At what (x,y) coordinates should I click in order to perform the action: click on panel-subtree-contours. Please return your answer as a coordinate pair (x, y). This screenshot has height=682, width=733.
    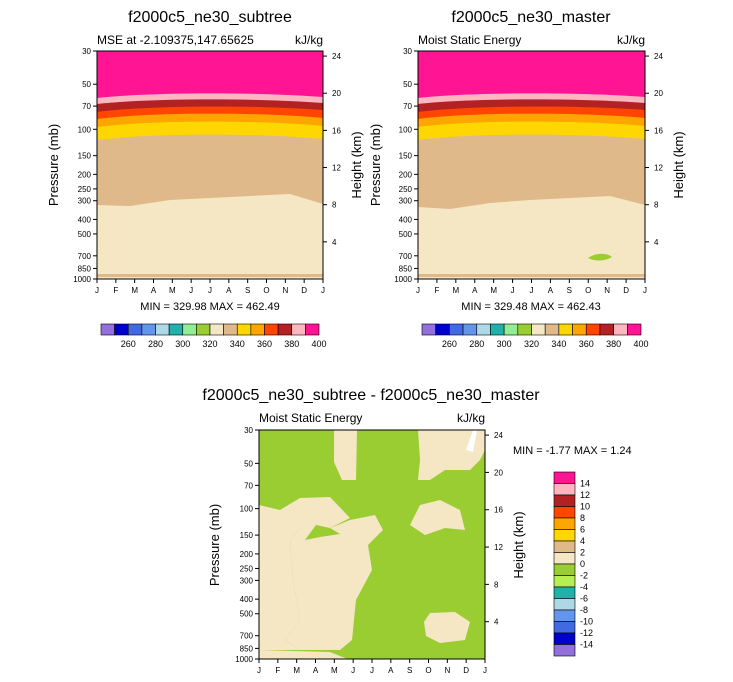
    Looking at the image, I should click on (210, 165).